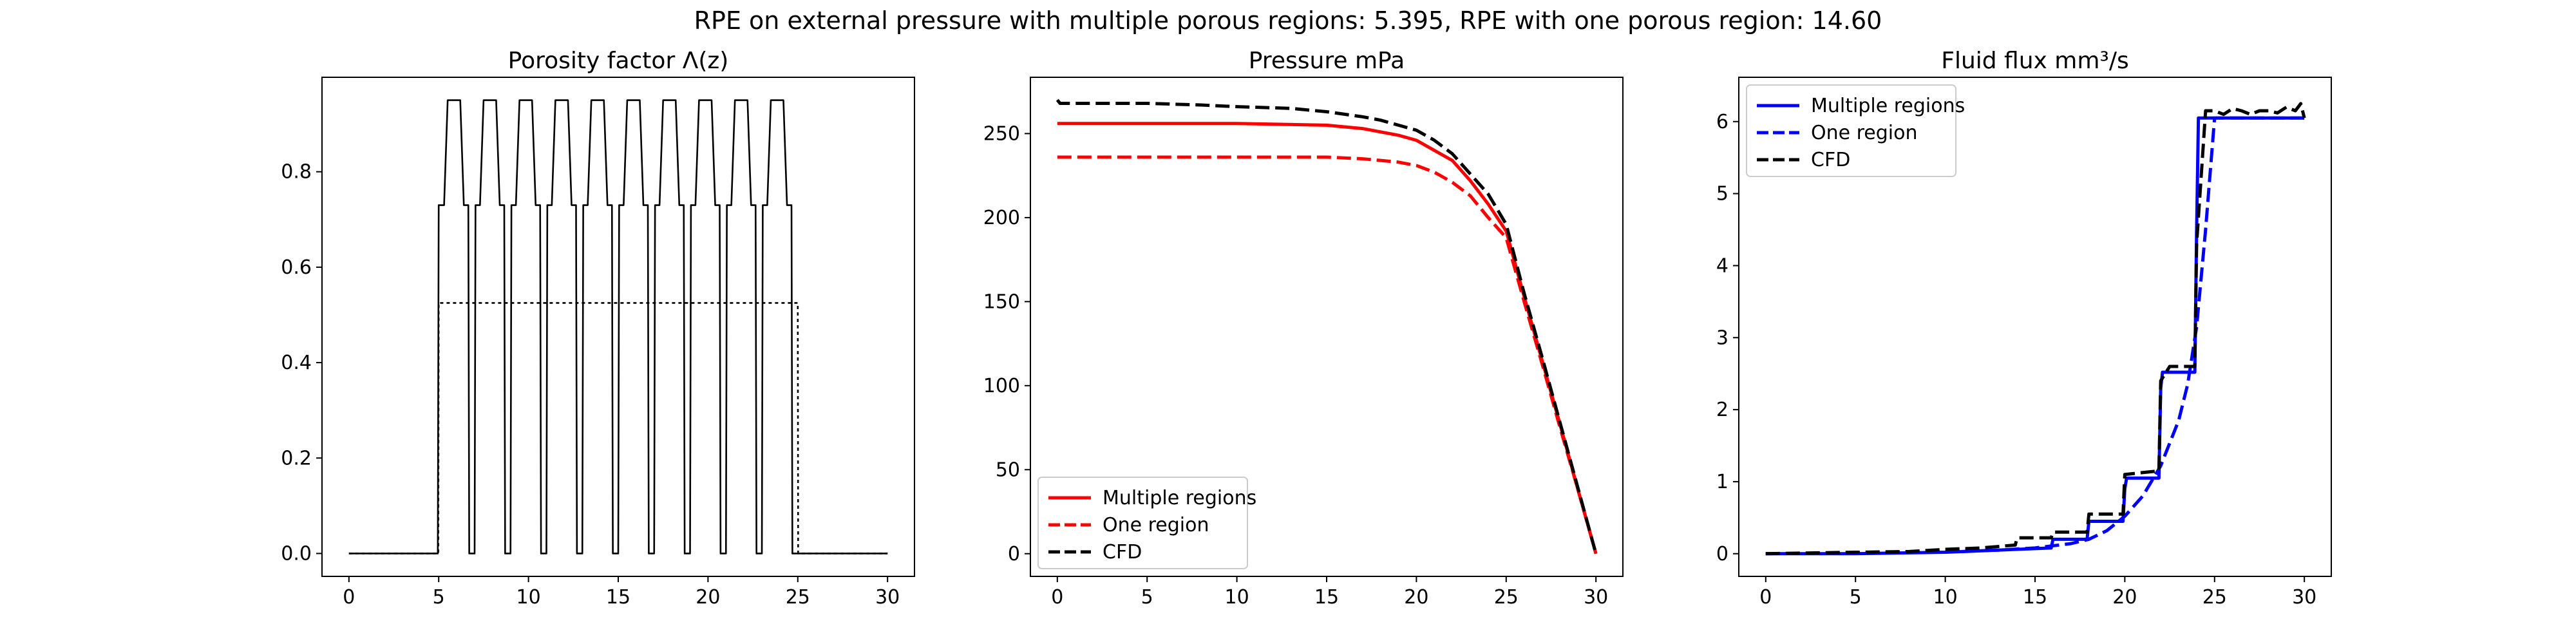  What do you see at coordinates (1002, 386) in the screenshot?
I see `y-tick-label: 100` at bounding box center [1002, 386].